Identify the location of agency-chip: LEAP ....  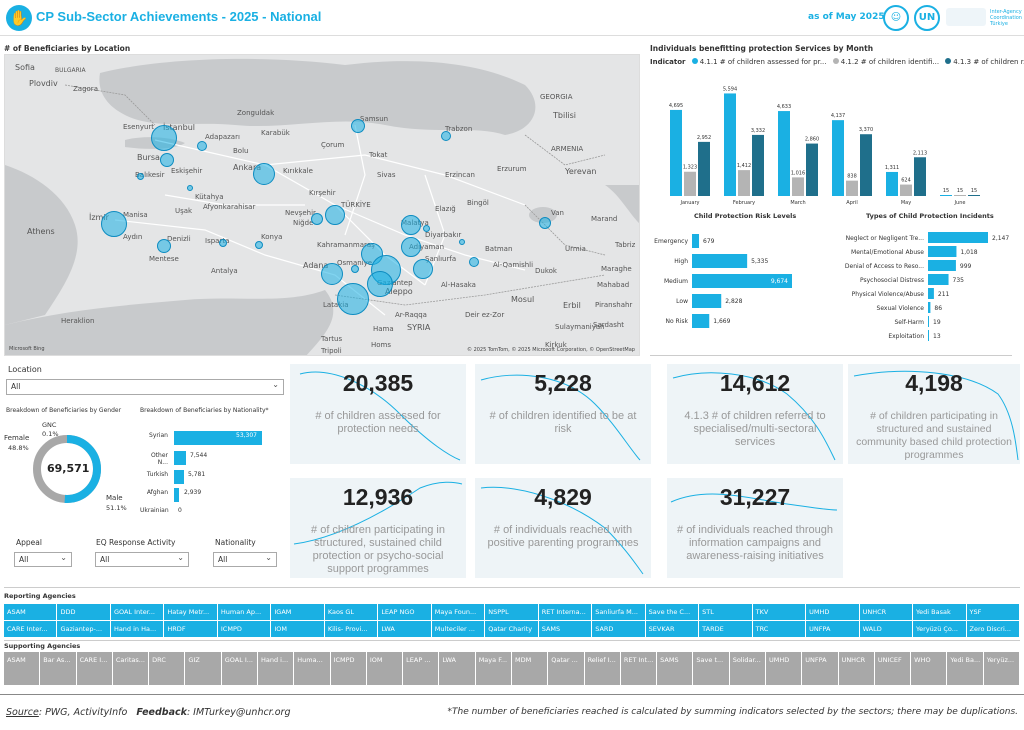
(421, 668).